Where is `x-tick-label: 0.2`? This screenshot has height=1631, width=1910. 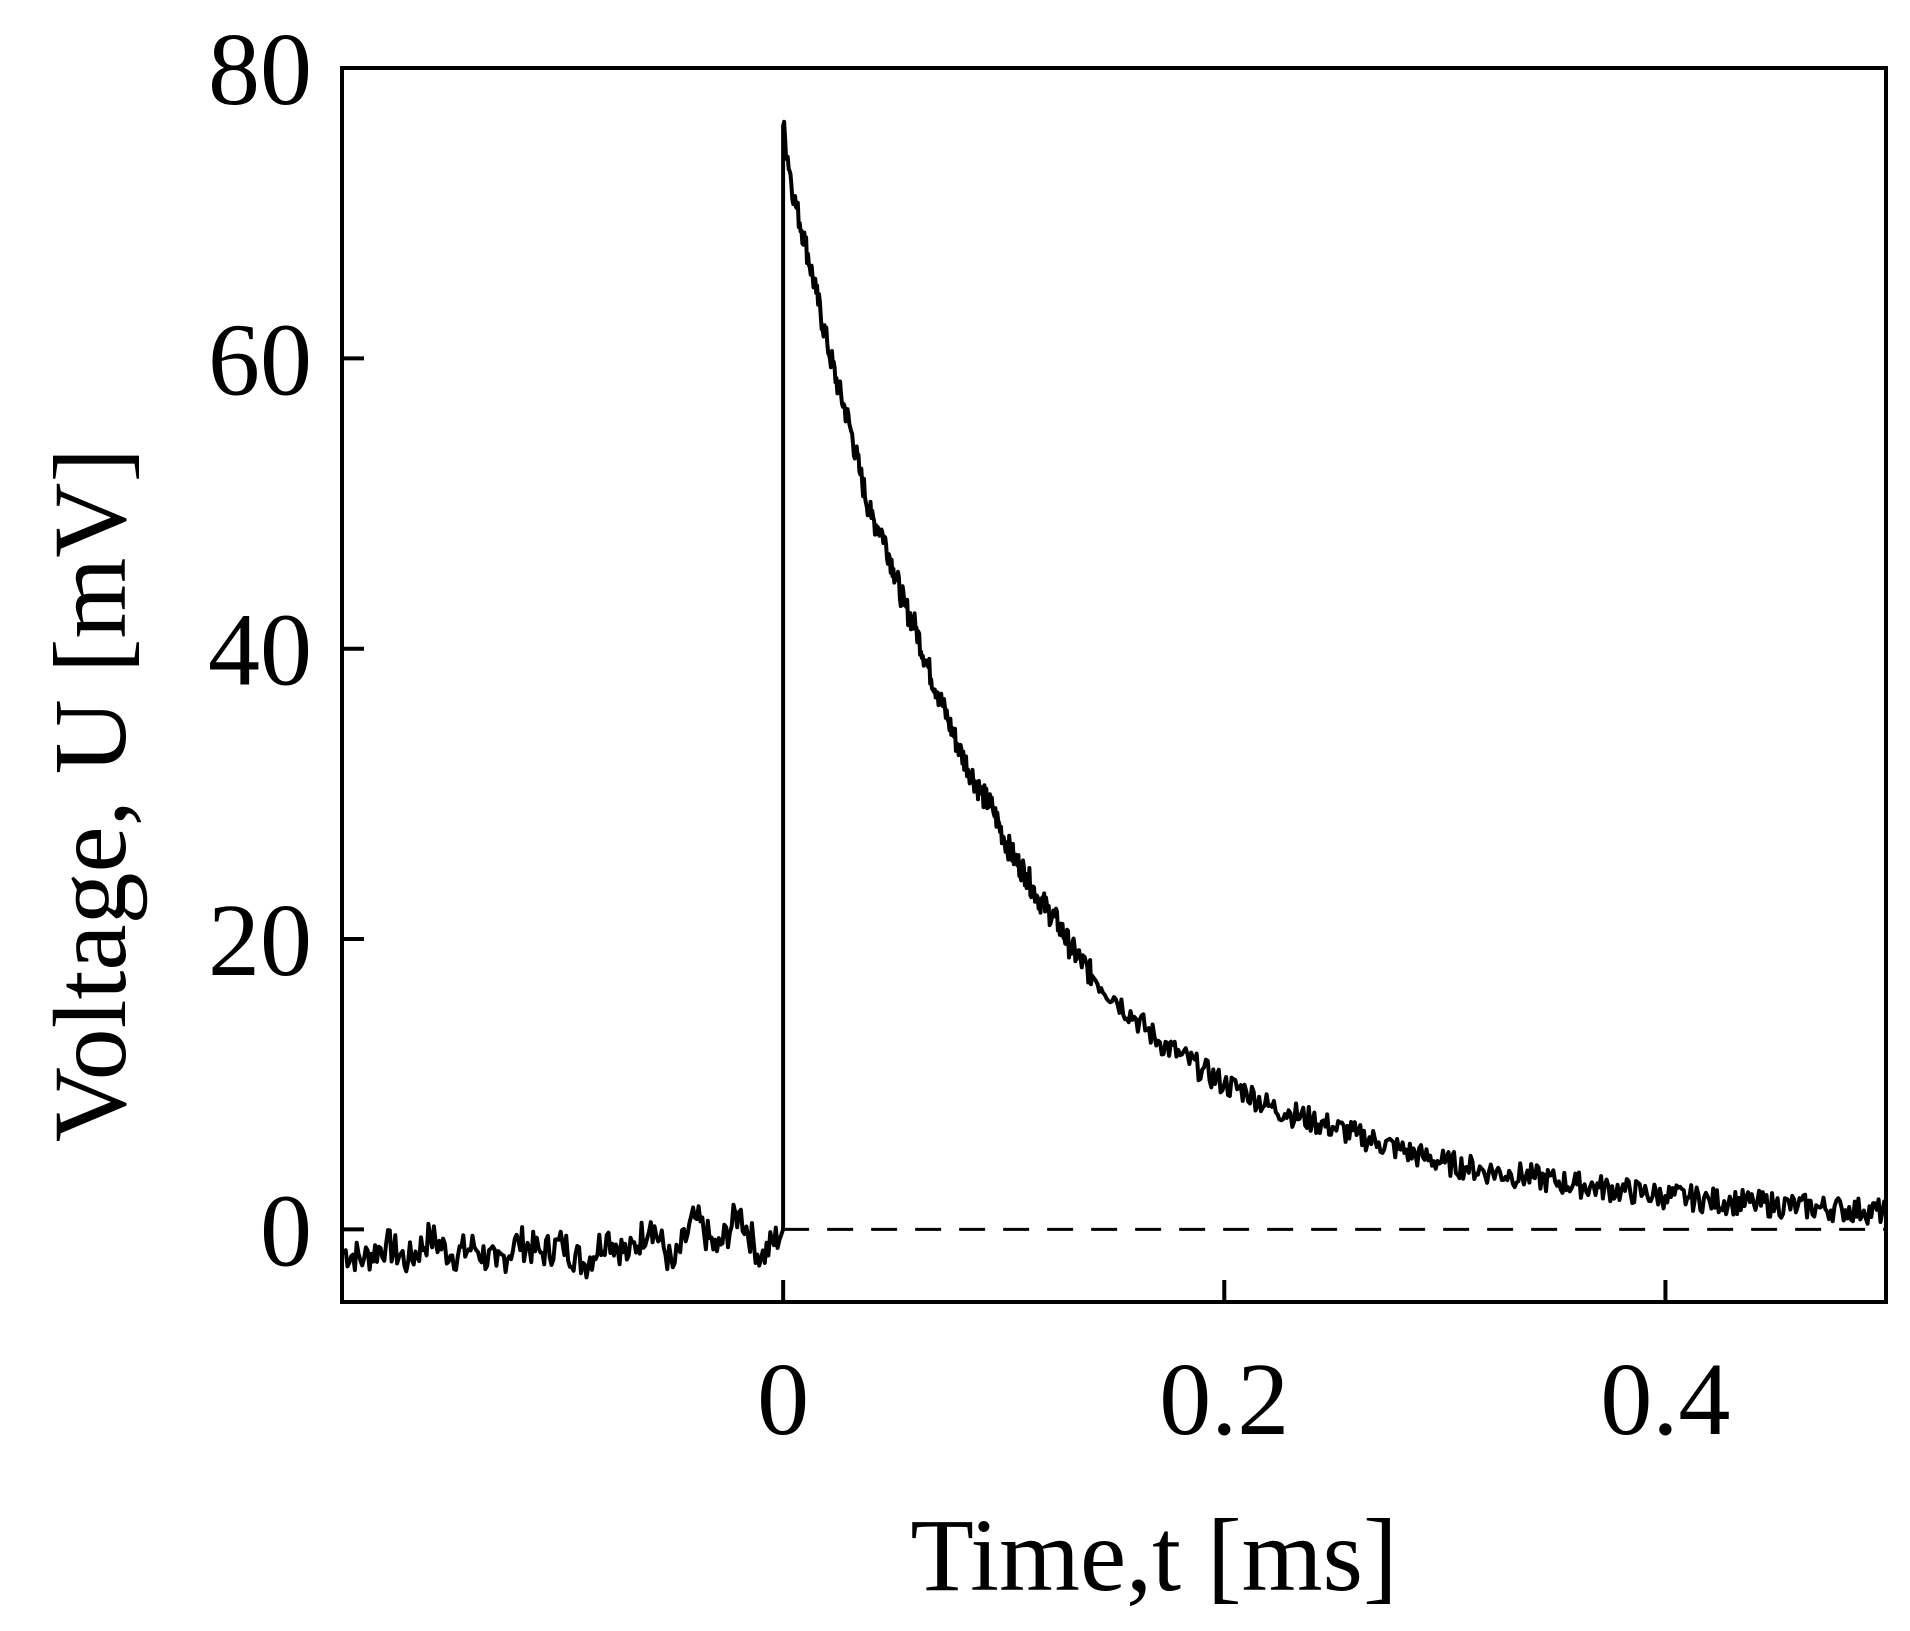 x-tick-label: 0.2 is located at coordinates (1224, 1399).